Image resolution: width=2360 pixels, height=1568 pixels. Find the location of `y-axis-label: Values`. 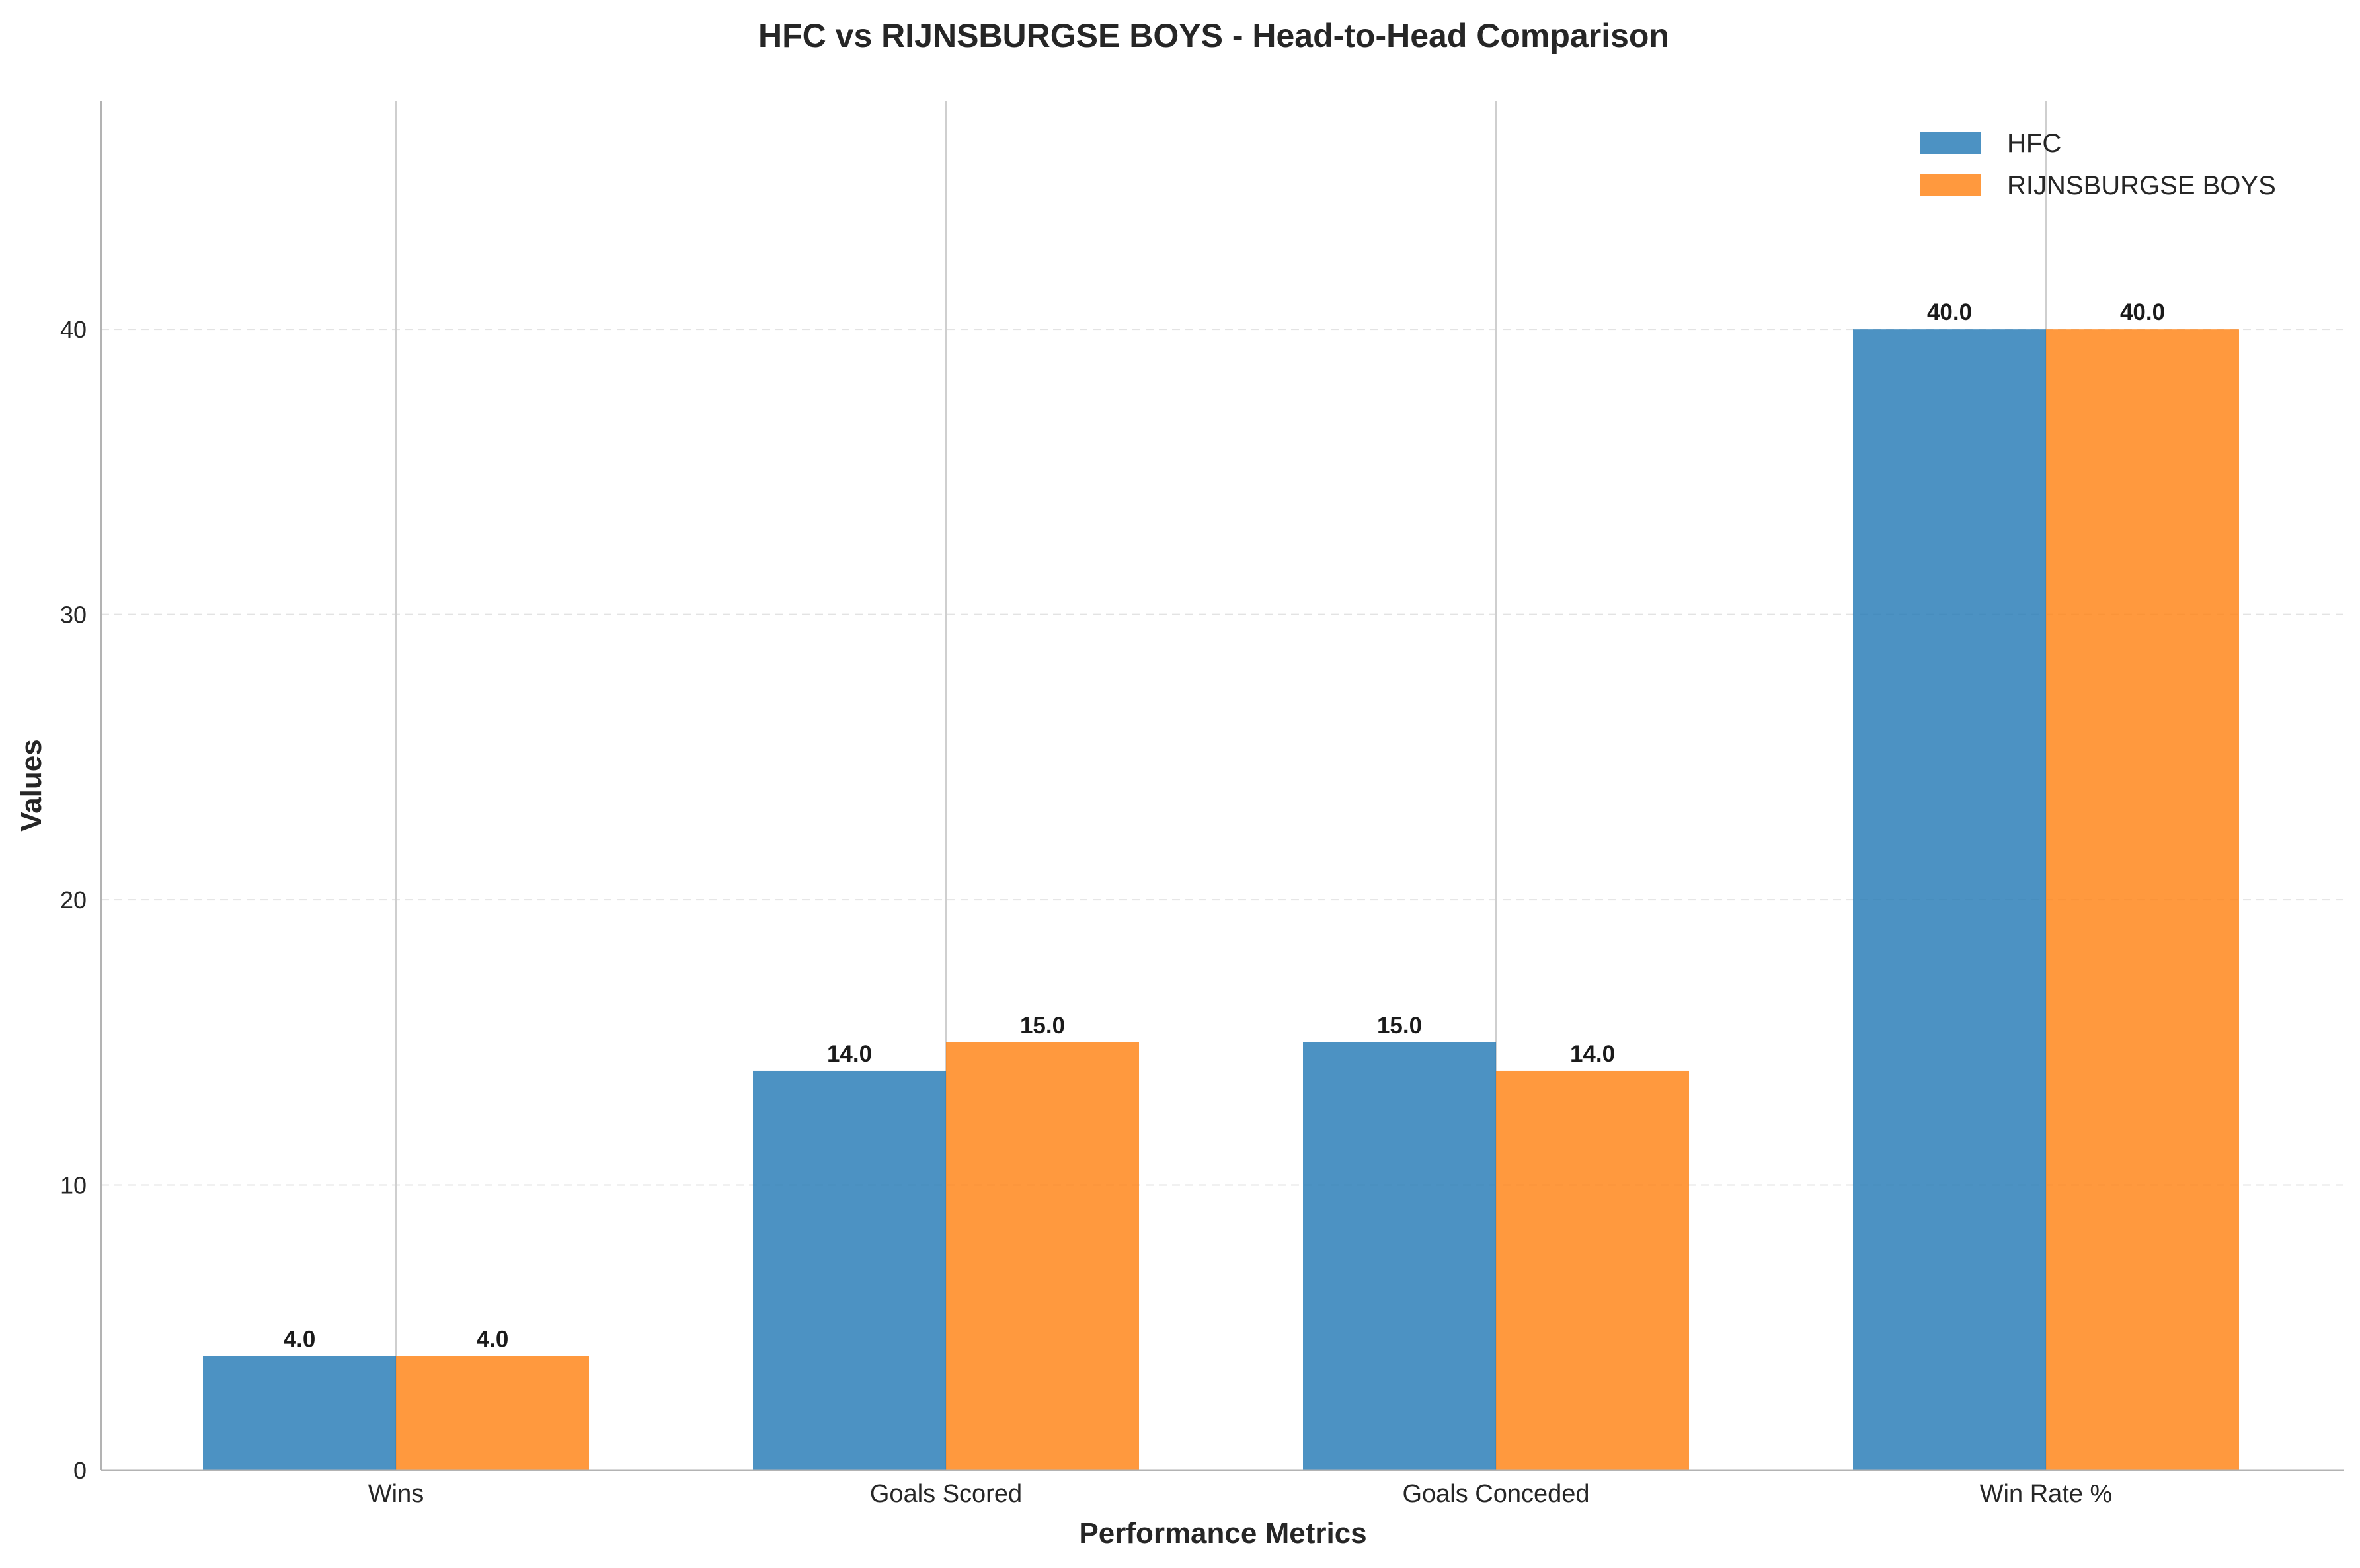

y-axis-label: Values is located at coordinates (31, 785).